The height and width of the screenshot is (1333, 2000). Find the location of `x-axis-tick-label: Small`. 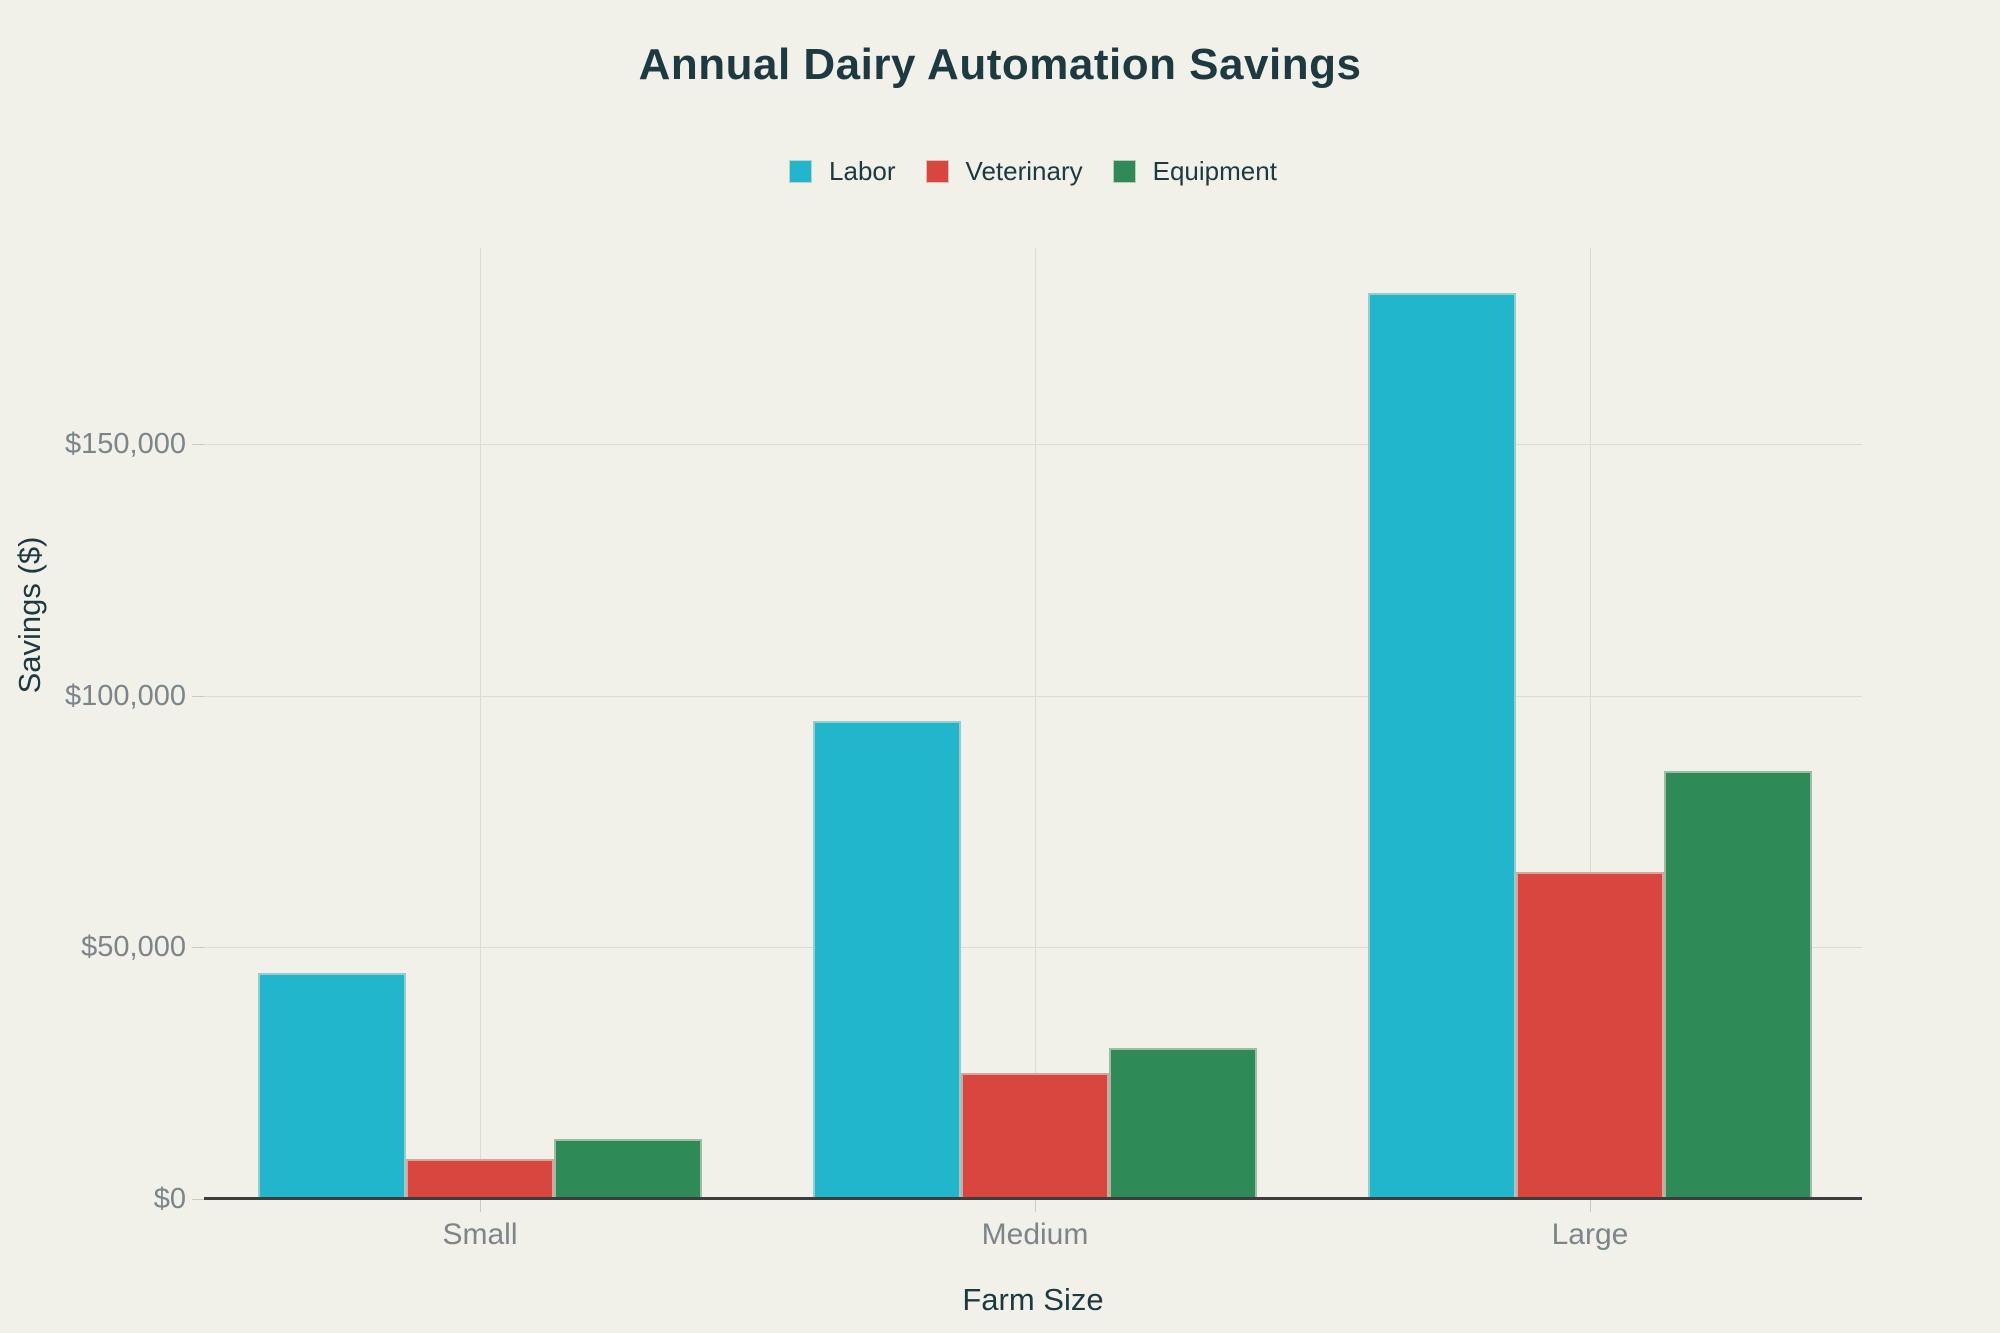

x-axis-tick-label: Small is located at coordinates (480, 1234).